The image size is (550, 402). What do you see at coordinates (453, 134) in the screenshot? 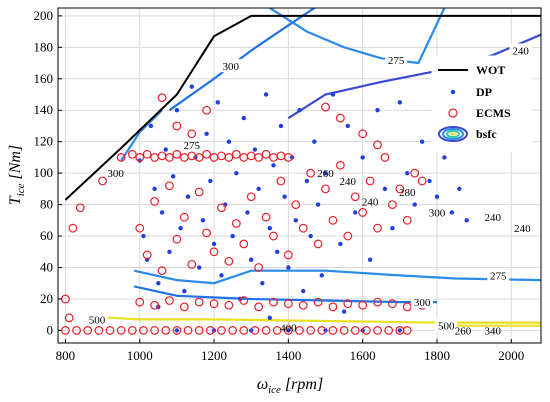
I see `legend-bsfc-swatch` at bounding box center [453, 134].